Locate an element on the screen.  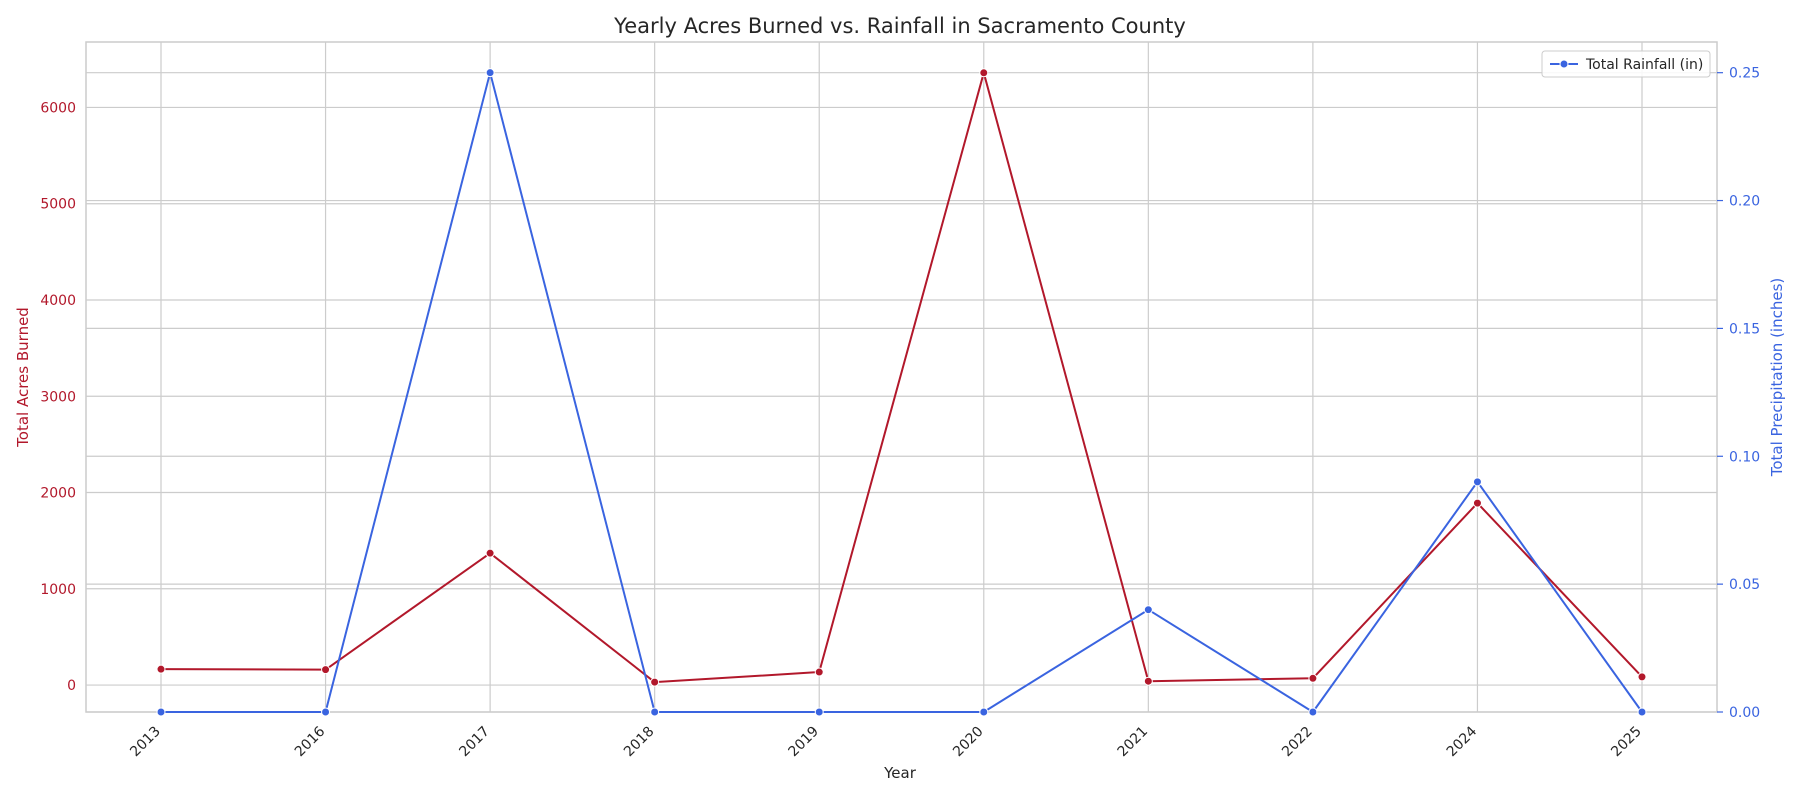
y-left-tick-label: 5000 is located at coordinates (58, 205).